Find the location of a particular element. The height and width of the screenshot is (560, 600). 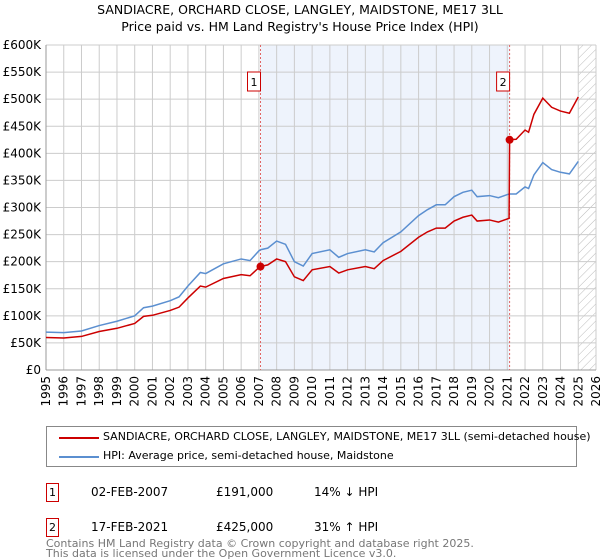

x-tick-label: 2019 is located at coordinates (472, 391).